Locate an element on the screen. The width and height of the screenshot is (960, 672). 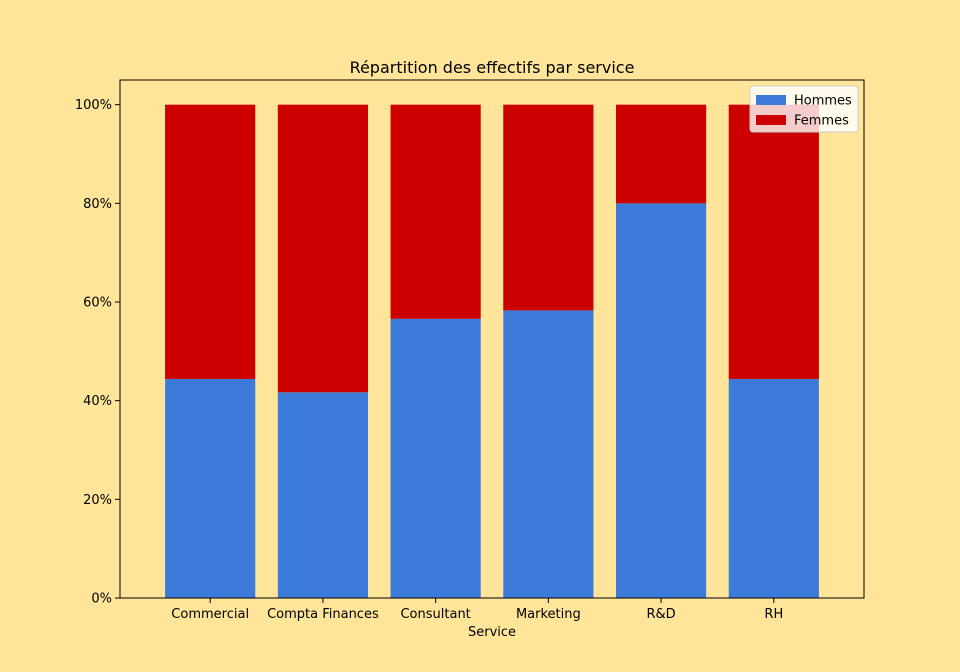
x-tick-label-2: Consultant is located at coordinates (435, 614).